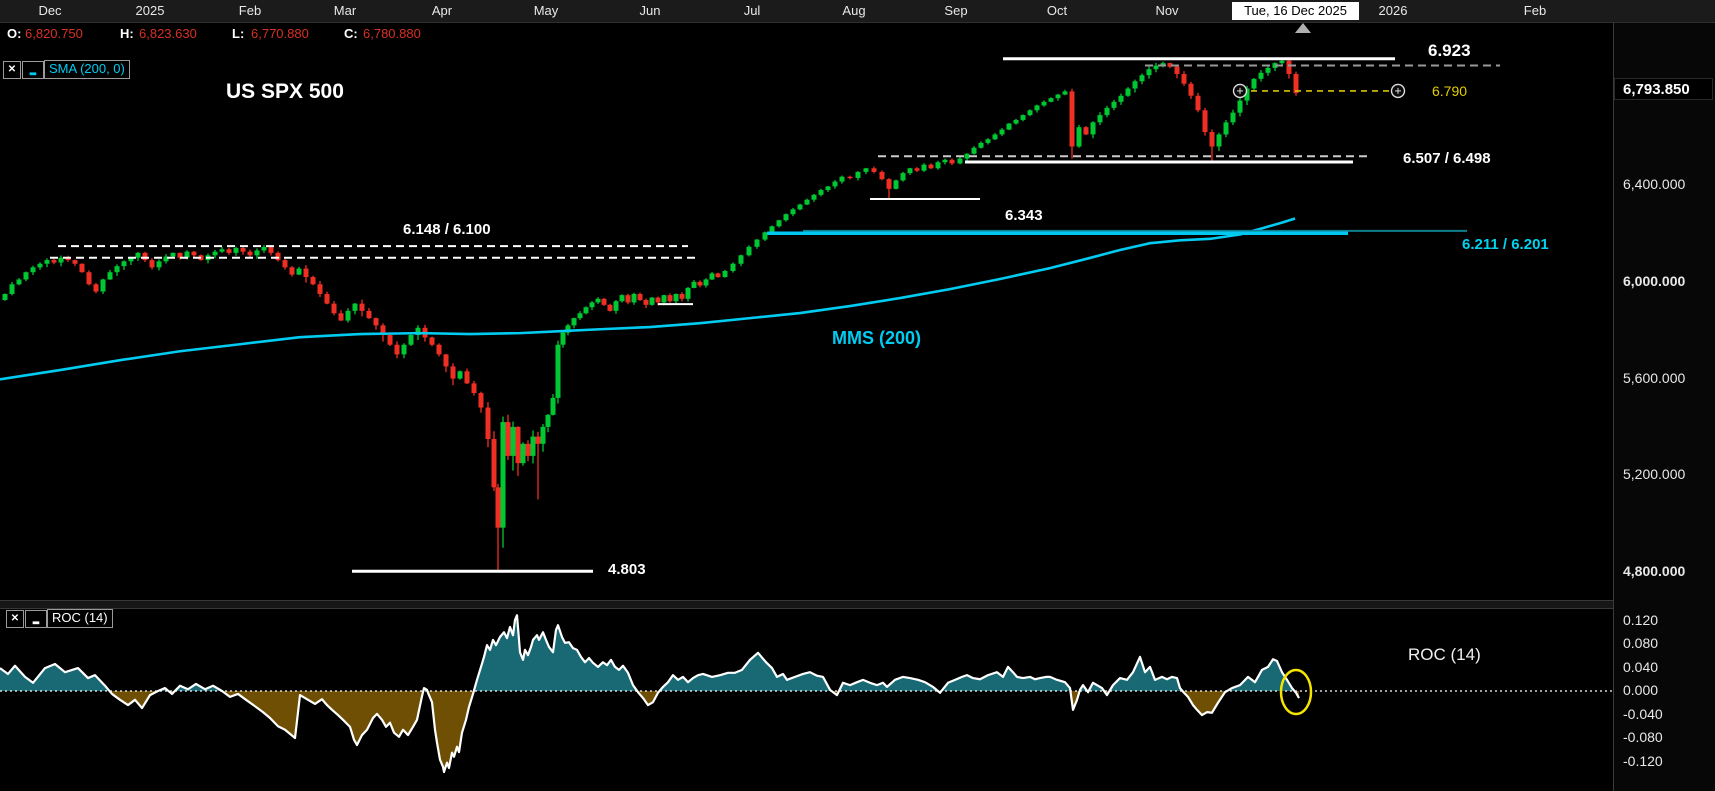 The width and height of the screenshot is (1715, 791). What do you see at coordinates (392, 33) in the screenshot?
I see `close-value: 6,780.880` at bounding box center [392, 33].